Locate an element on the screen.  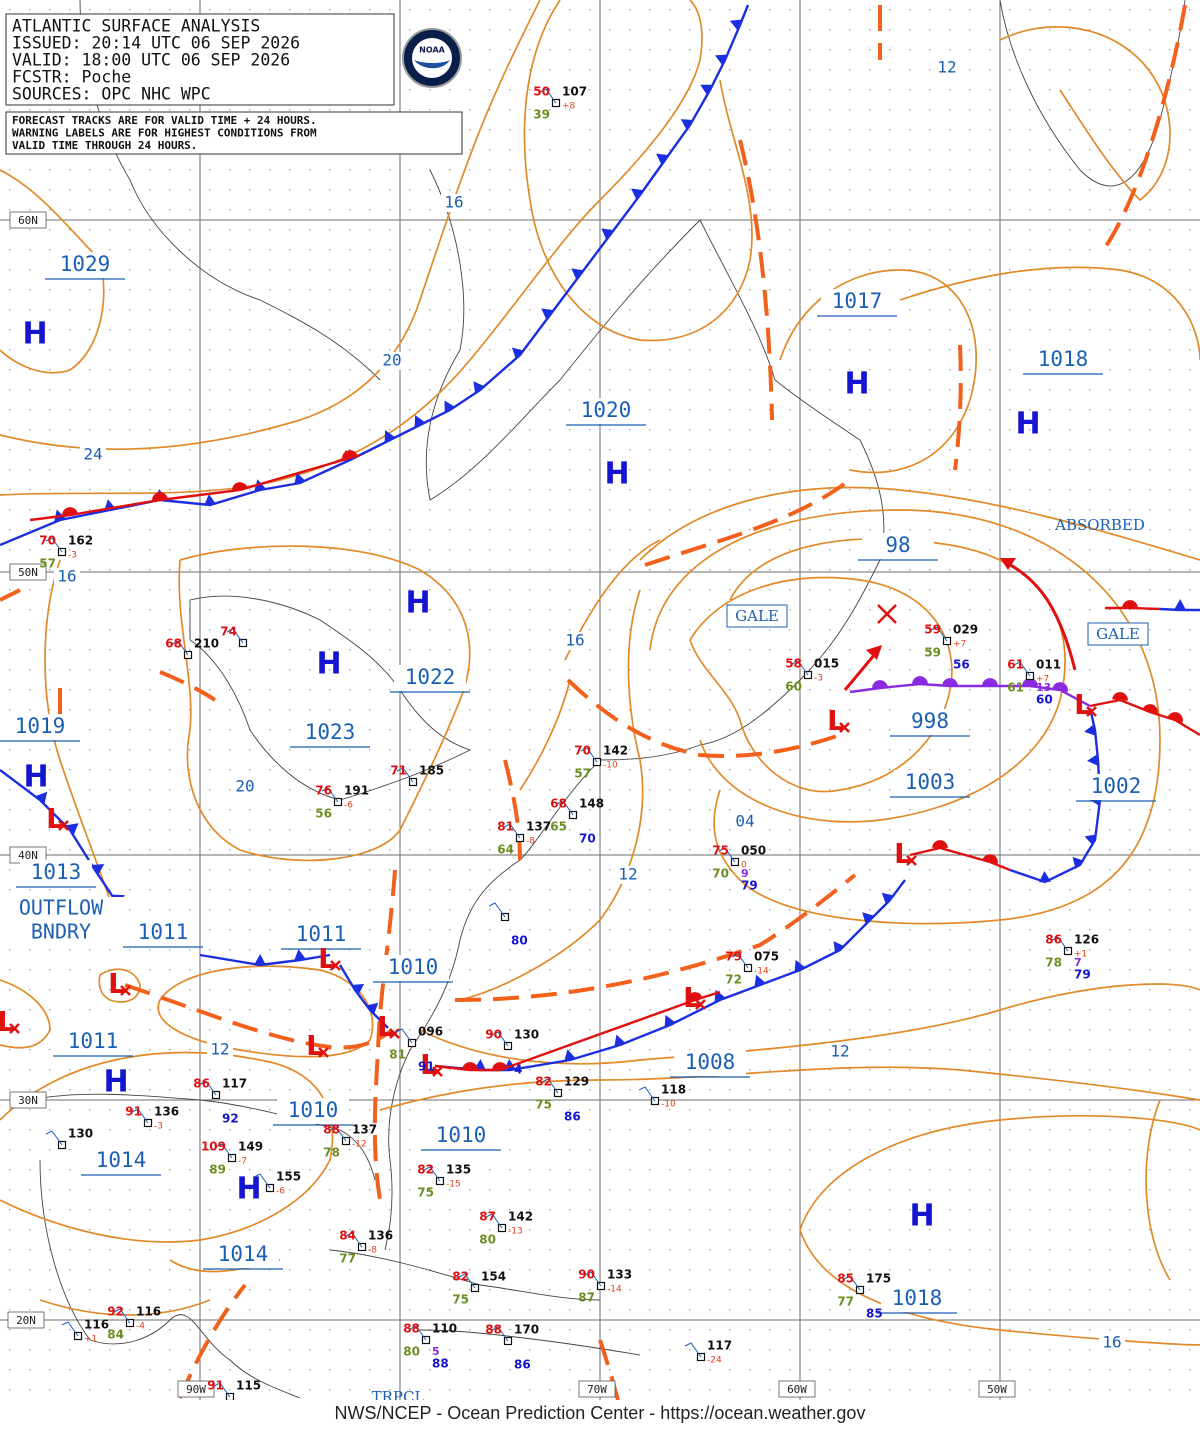
pressure-label: 1002 is located at coordinates (1116, 786).